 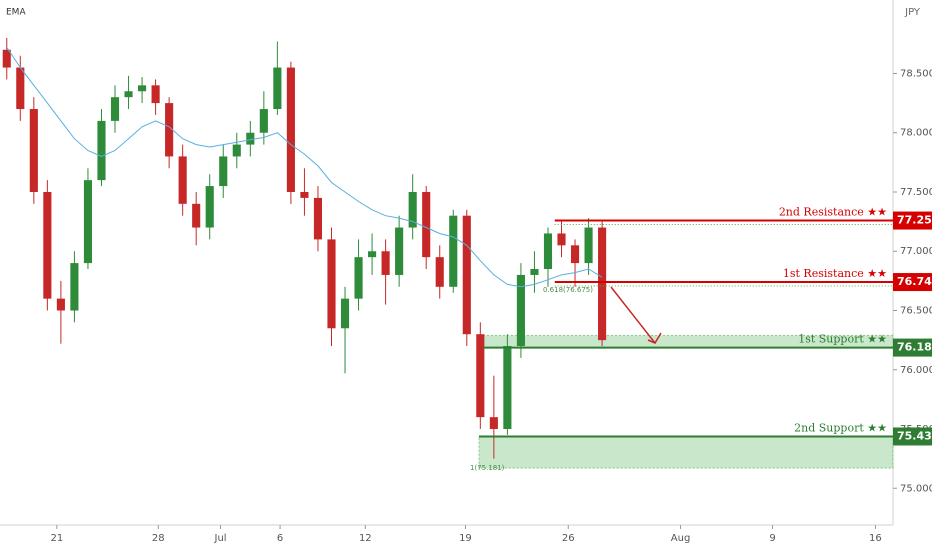 What do you see at coordinates (633, 315) in the screenshot?
I see `projection-arrow` at bounding box center [633, 315].